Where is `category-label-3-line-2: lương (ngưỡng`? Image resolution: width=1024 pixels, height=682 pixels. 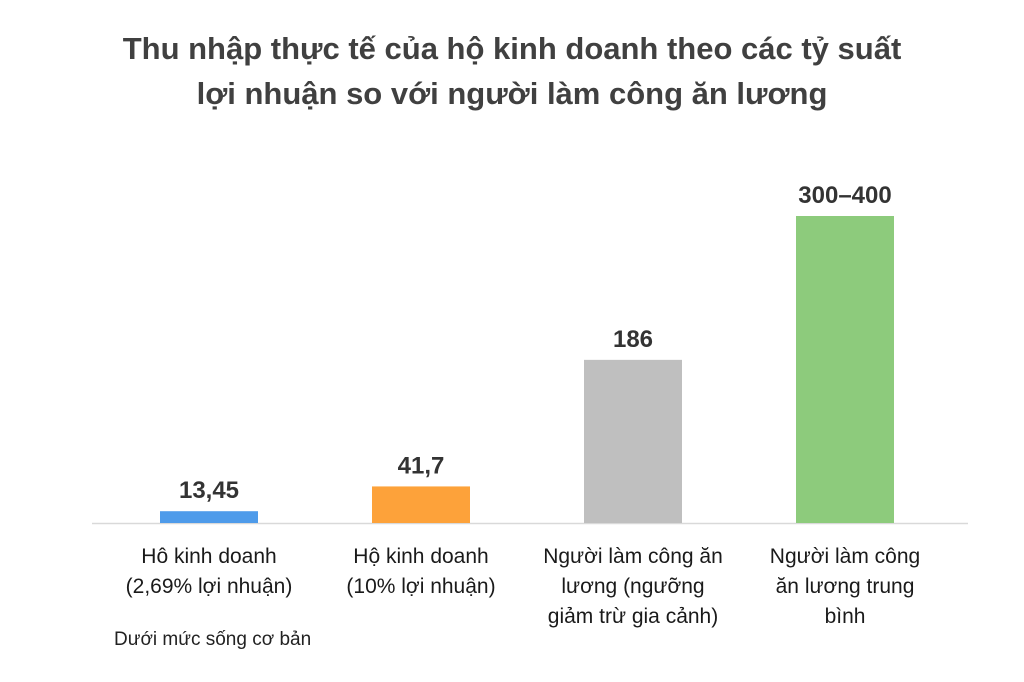
category-label-3-line-2: lương (ngưỡng is located at coordinates (632, 586).